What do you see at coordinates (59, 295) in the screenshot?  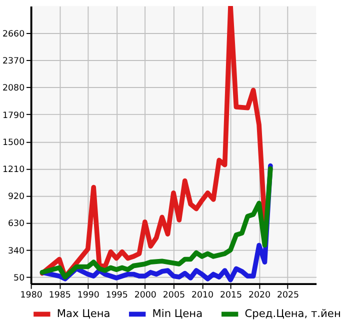 I see `x-tick-label: 1985` at bounding box center [59, 295].